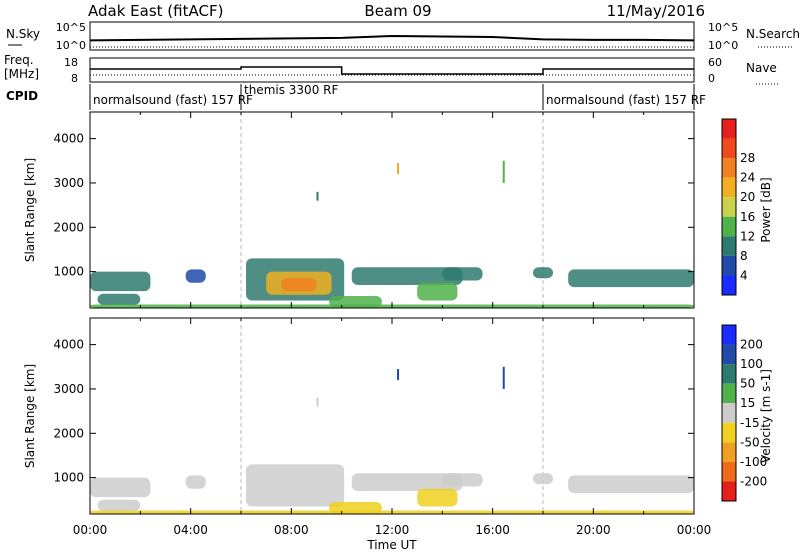  I want to click on colorbar-tick-label: -50, so click(750, 442).